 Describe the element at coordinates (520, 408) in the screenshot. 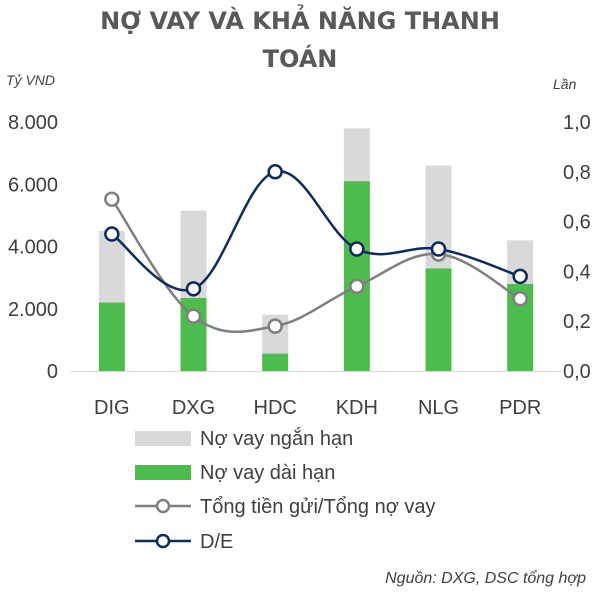

I see `x-axis-category-label: PDR` at that location.